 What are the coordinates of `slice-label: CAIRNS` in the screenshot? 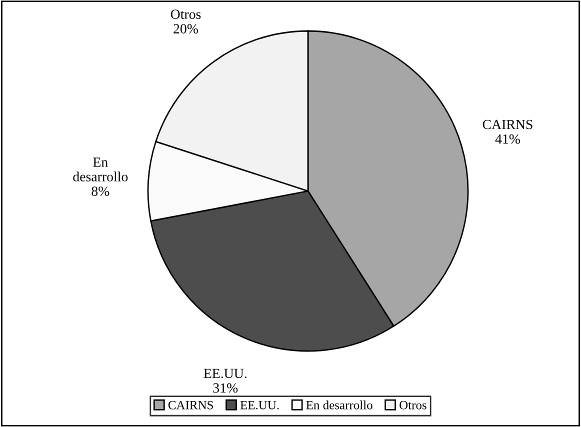 It's located at (507, 125).